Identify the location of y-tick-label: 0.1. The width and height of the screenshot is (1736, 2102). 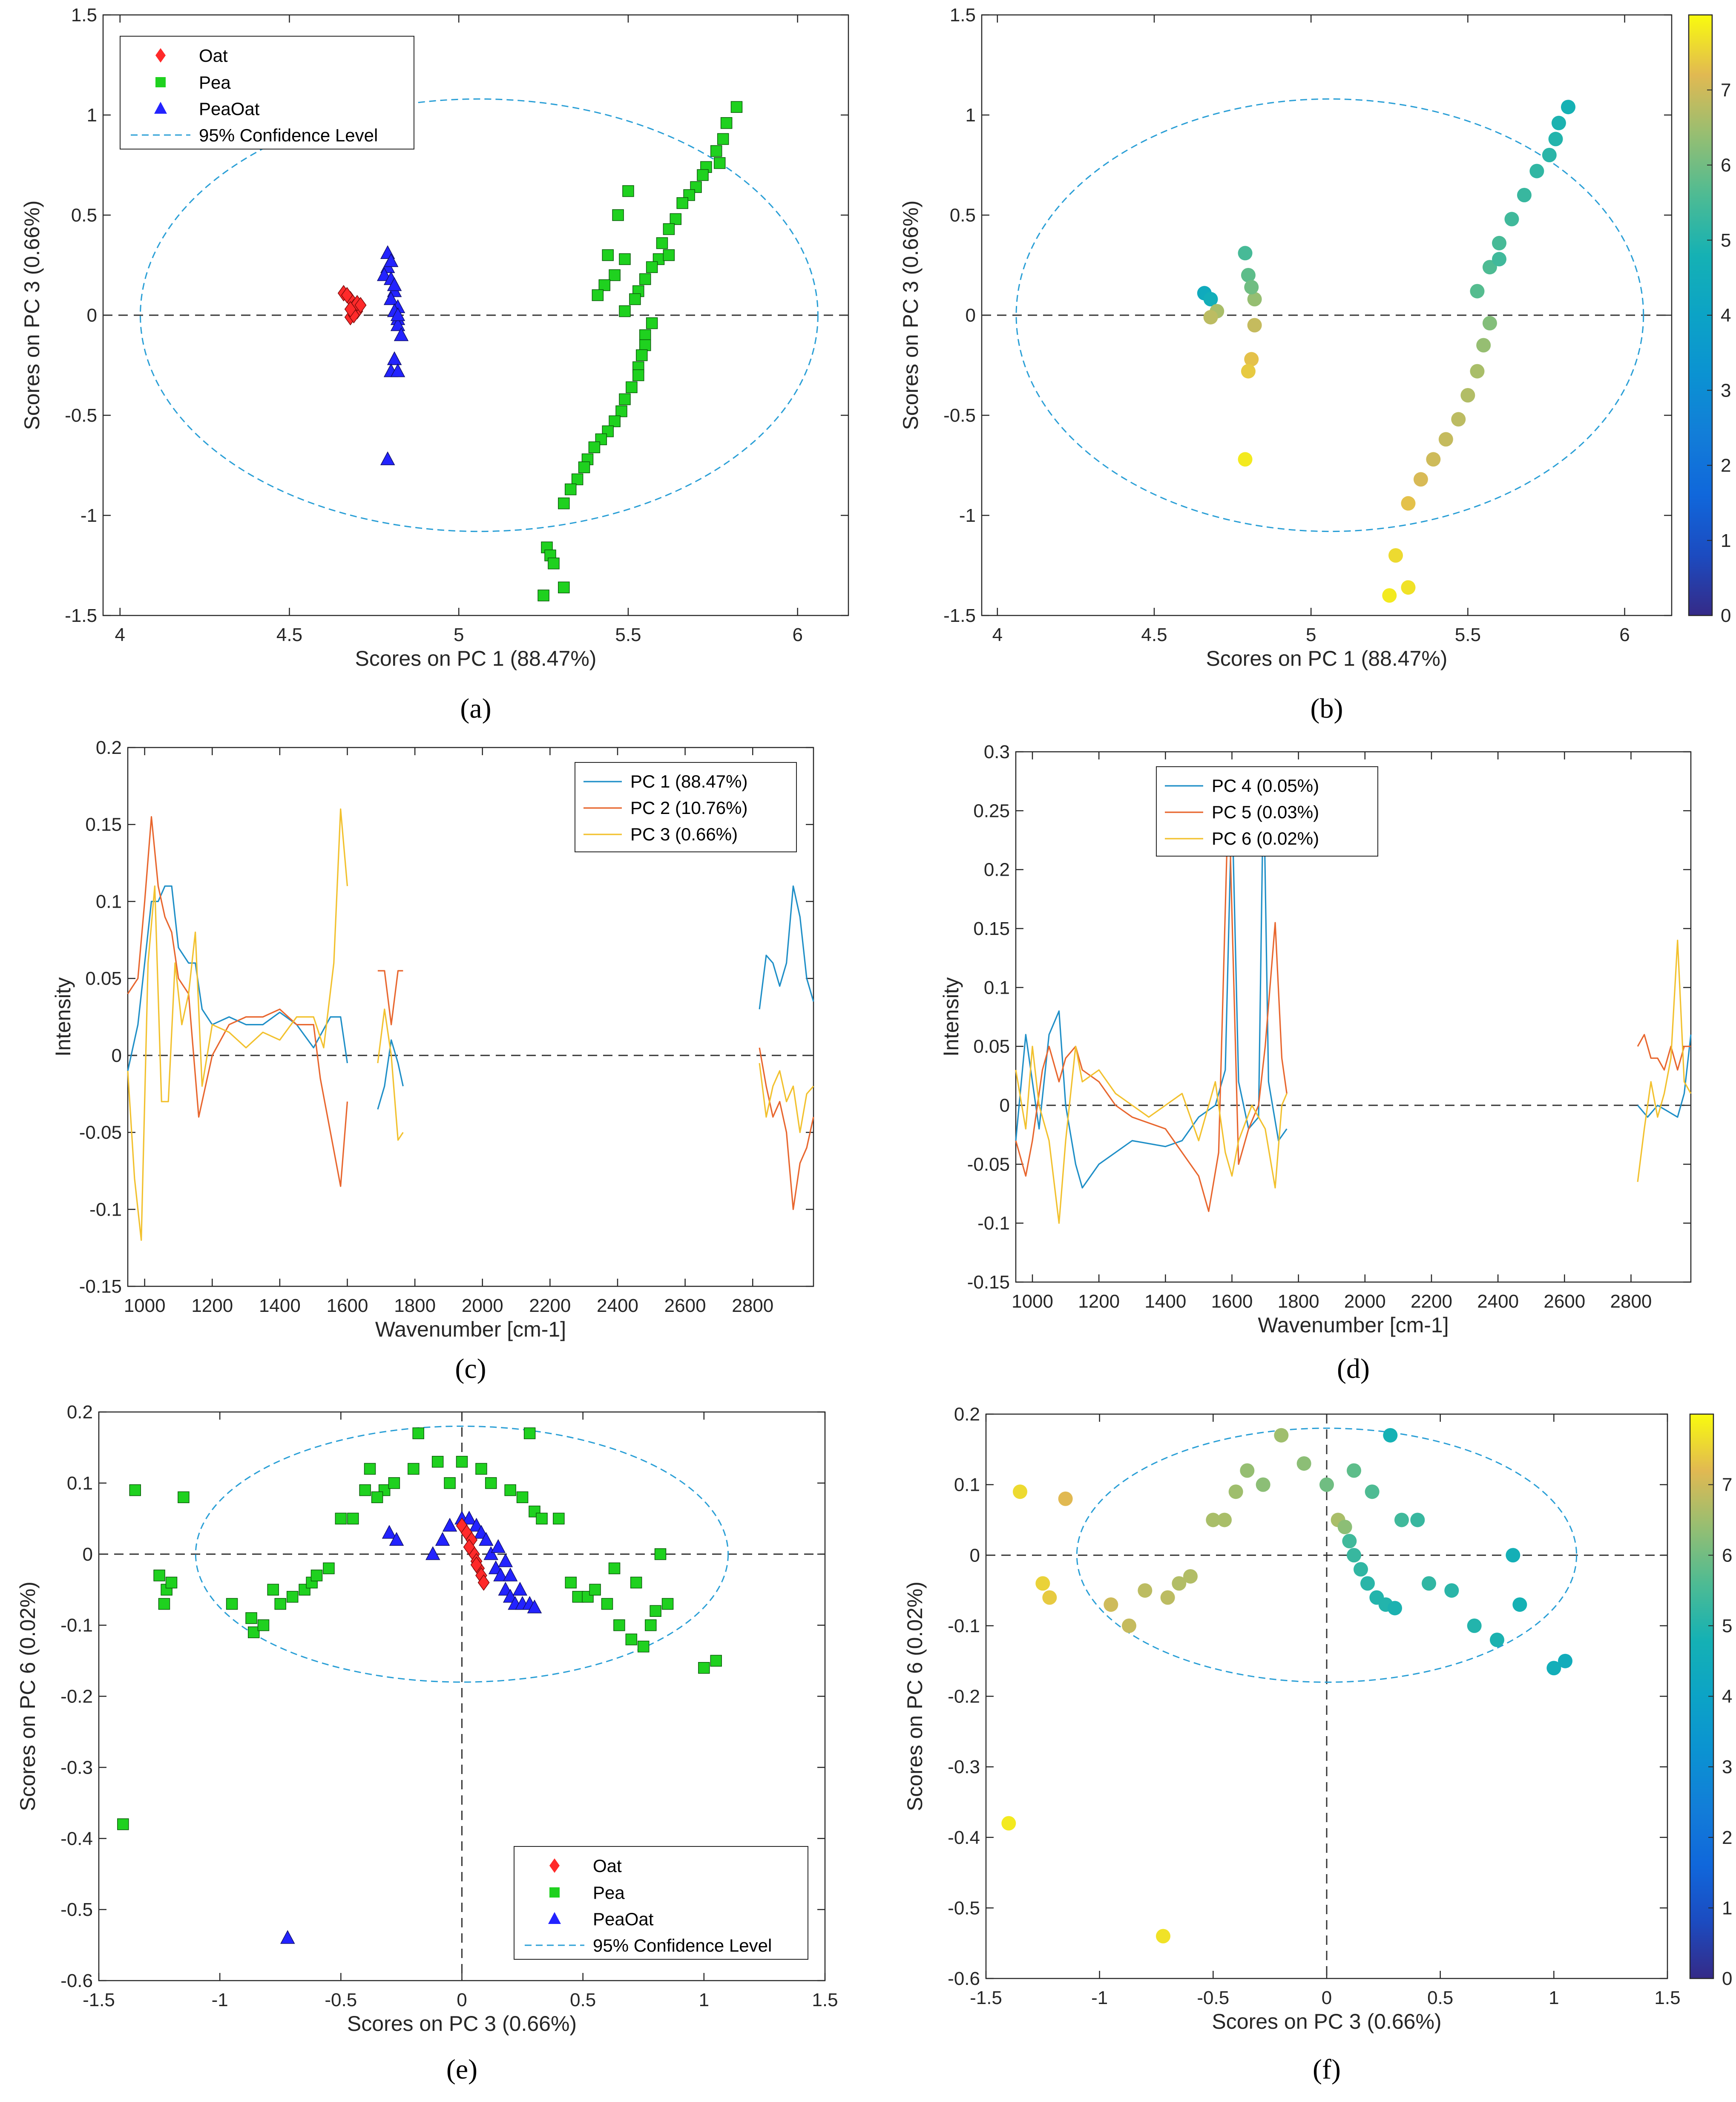
(80, 1483).